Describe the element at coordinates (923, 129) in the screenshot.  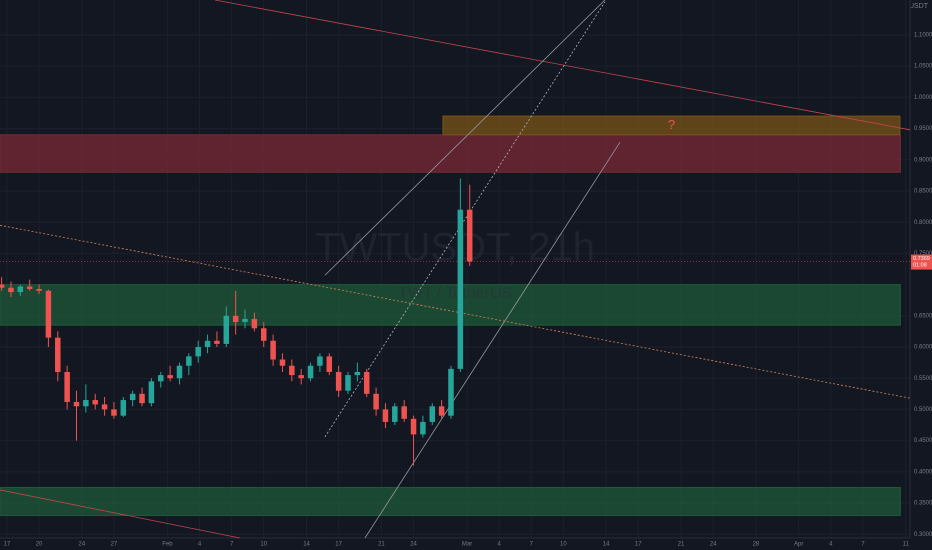
I see `y-tick-label: 0.9500` at that location.